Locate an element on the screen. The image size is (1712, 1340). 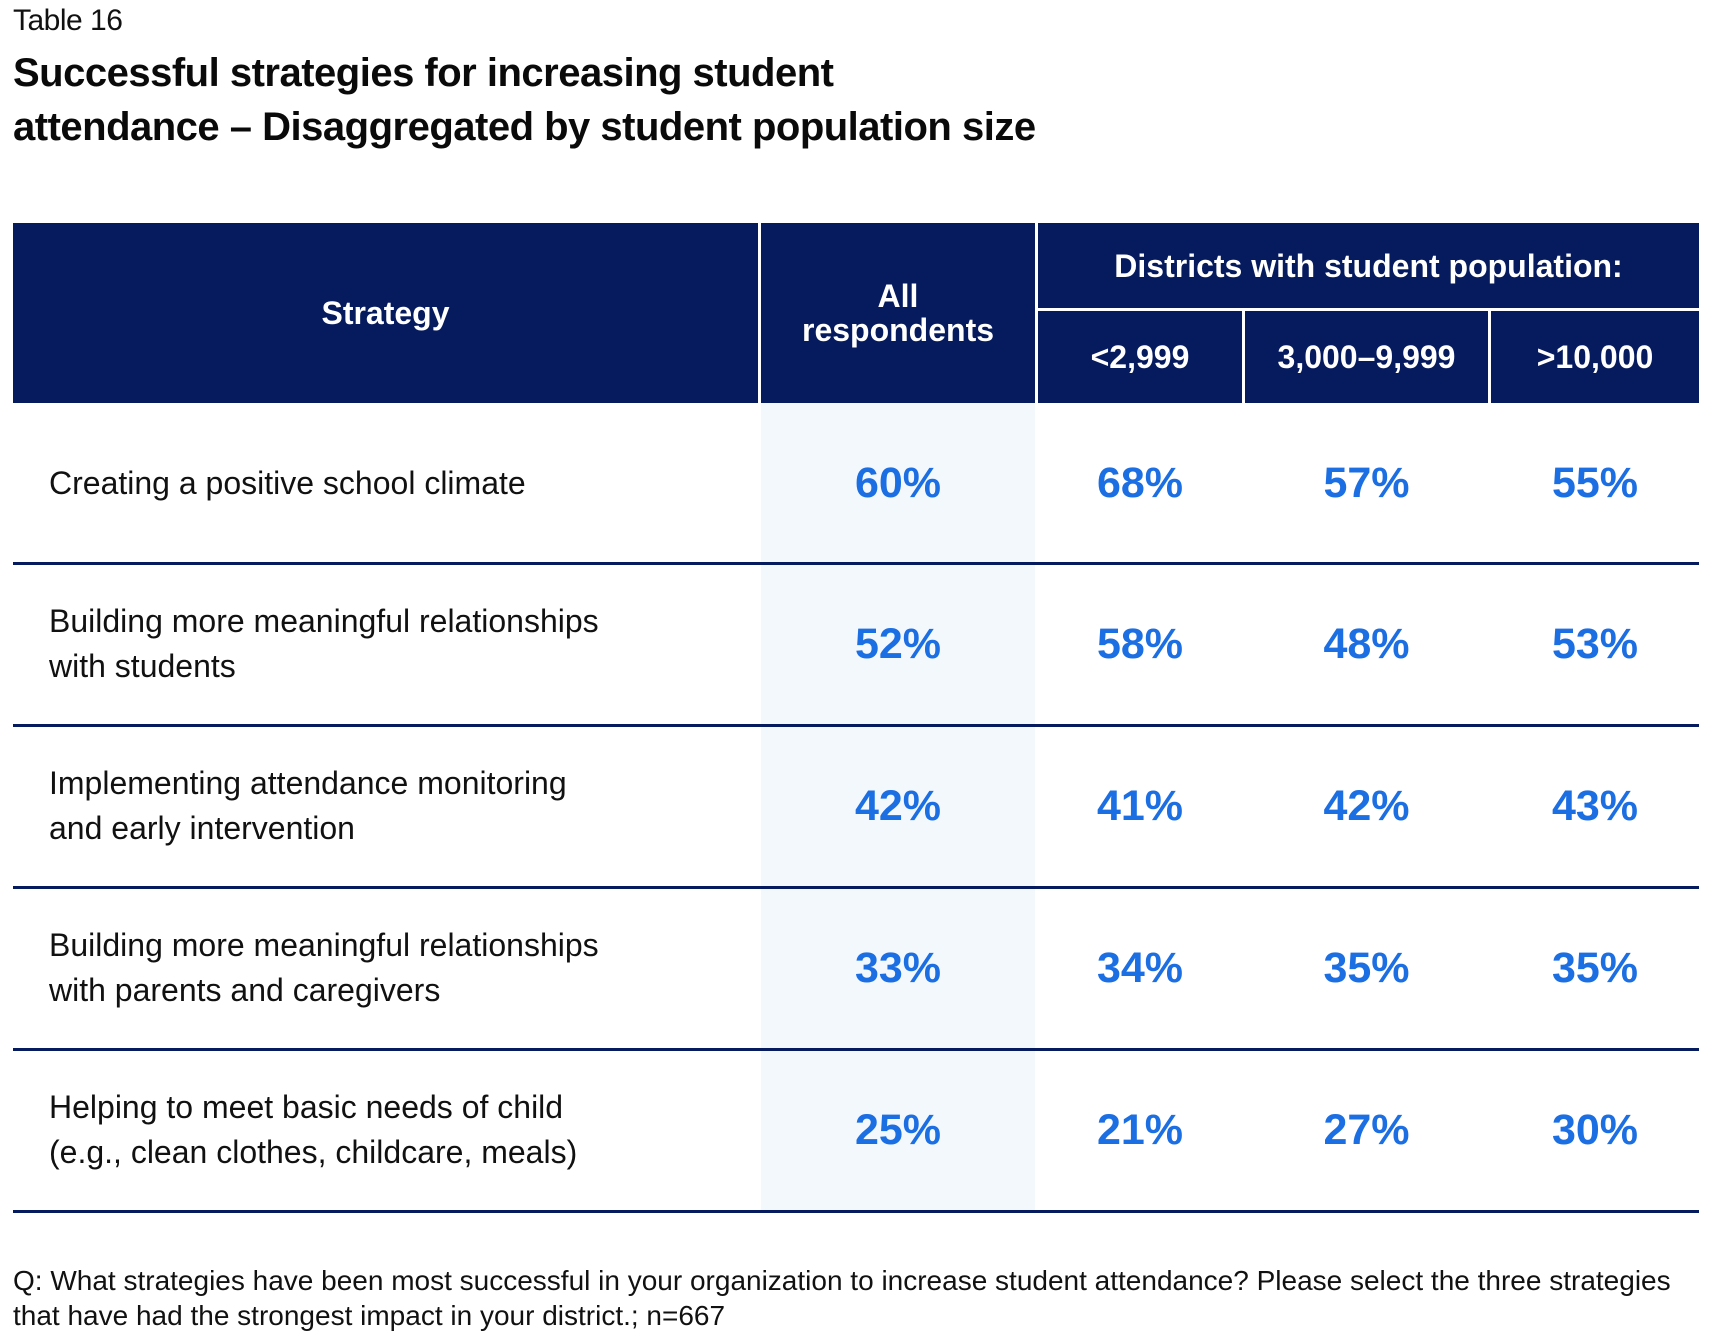
value-cell: 25% is located at coordinates (898, 1129).